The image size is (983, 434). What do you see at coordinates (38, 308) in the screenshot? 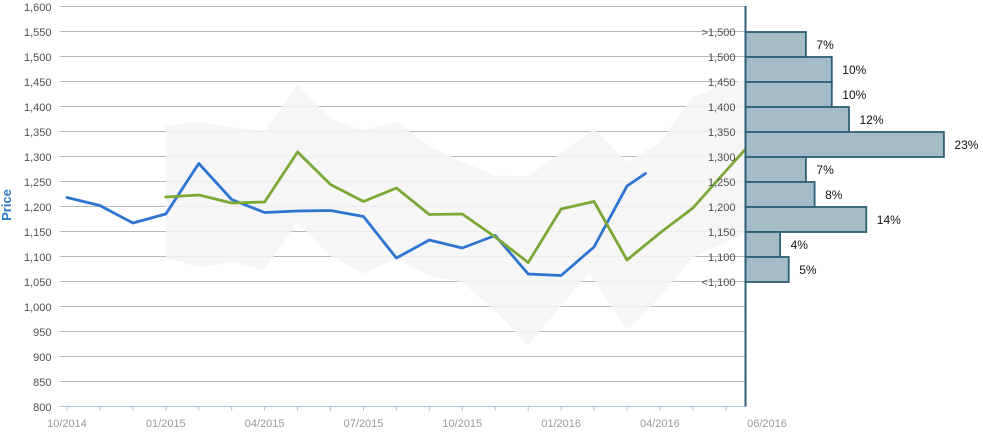
I see `svg-text: 1,000` at bounding box center [38, 308].